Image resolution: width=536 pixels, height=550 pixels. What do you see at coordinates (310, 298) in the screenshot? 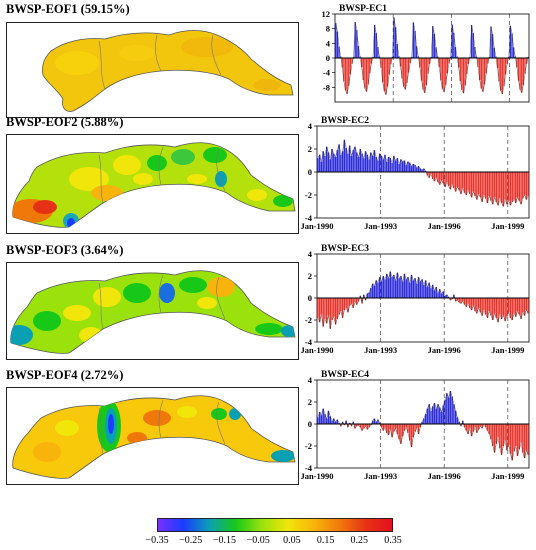
I see `y-tick-label: 0` at bounding box center [310, 298].